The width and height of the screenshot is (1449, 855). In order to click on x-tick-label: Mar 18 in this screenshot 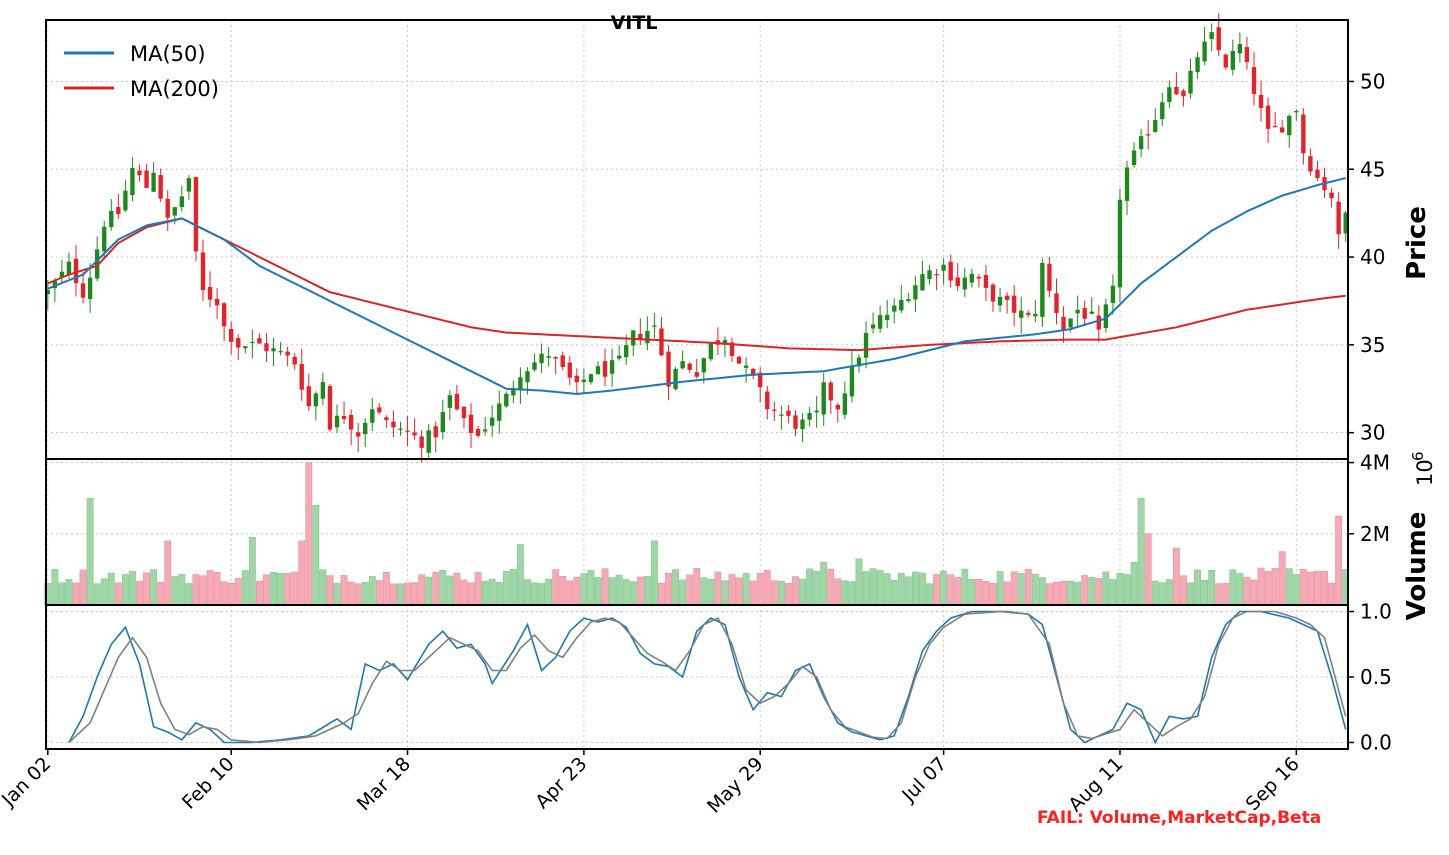, I will do `click(384, 784)`.